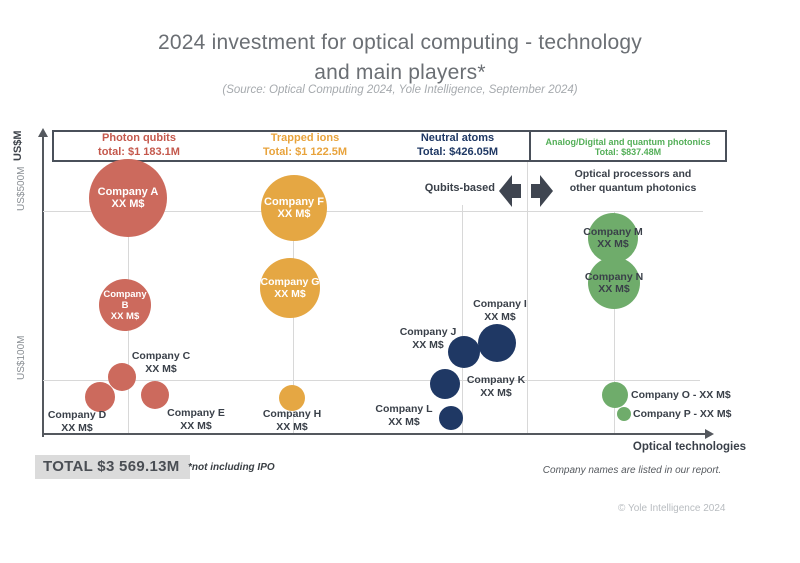  I want to click on label-company-i-name: Company I, so click(500, 304).